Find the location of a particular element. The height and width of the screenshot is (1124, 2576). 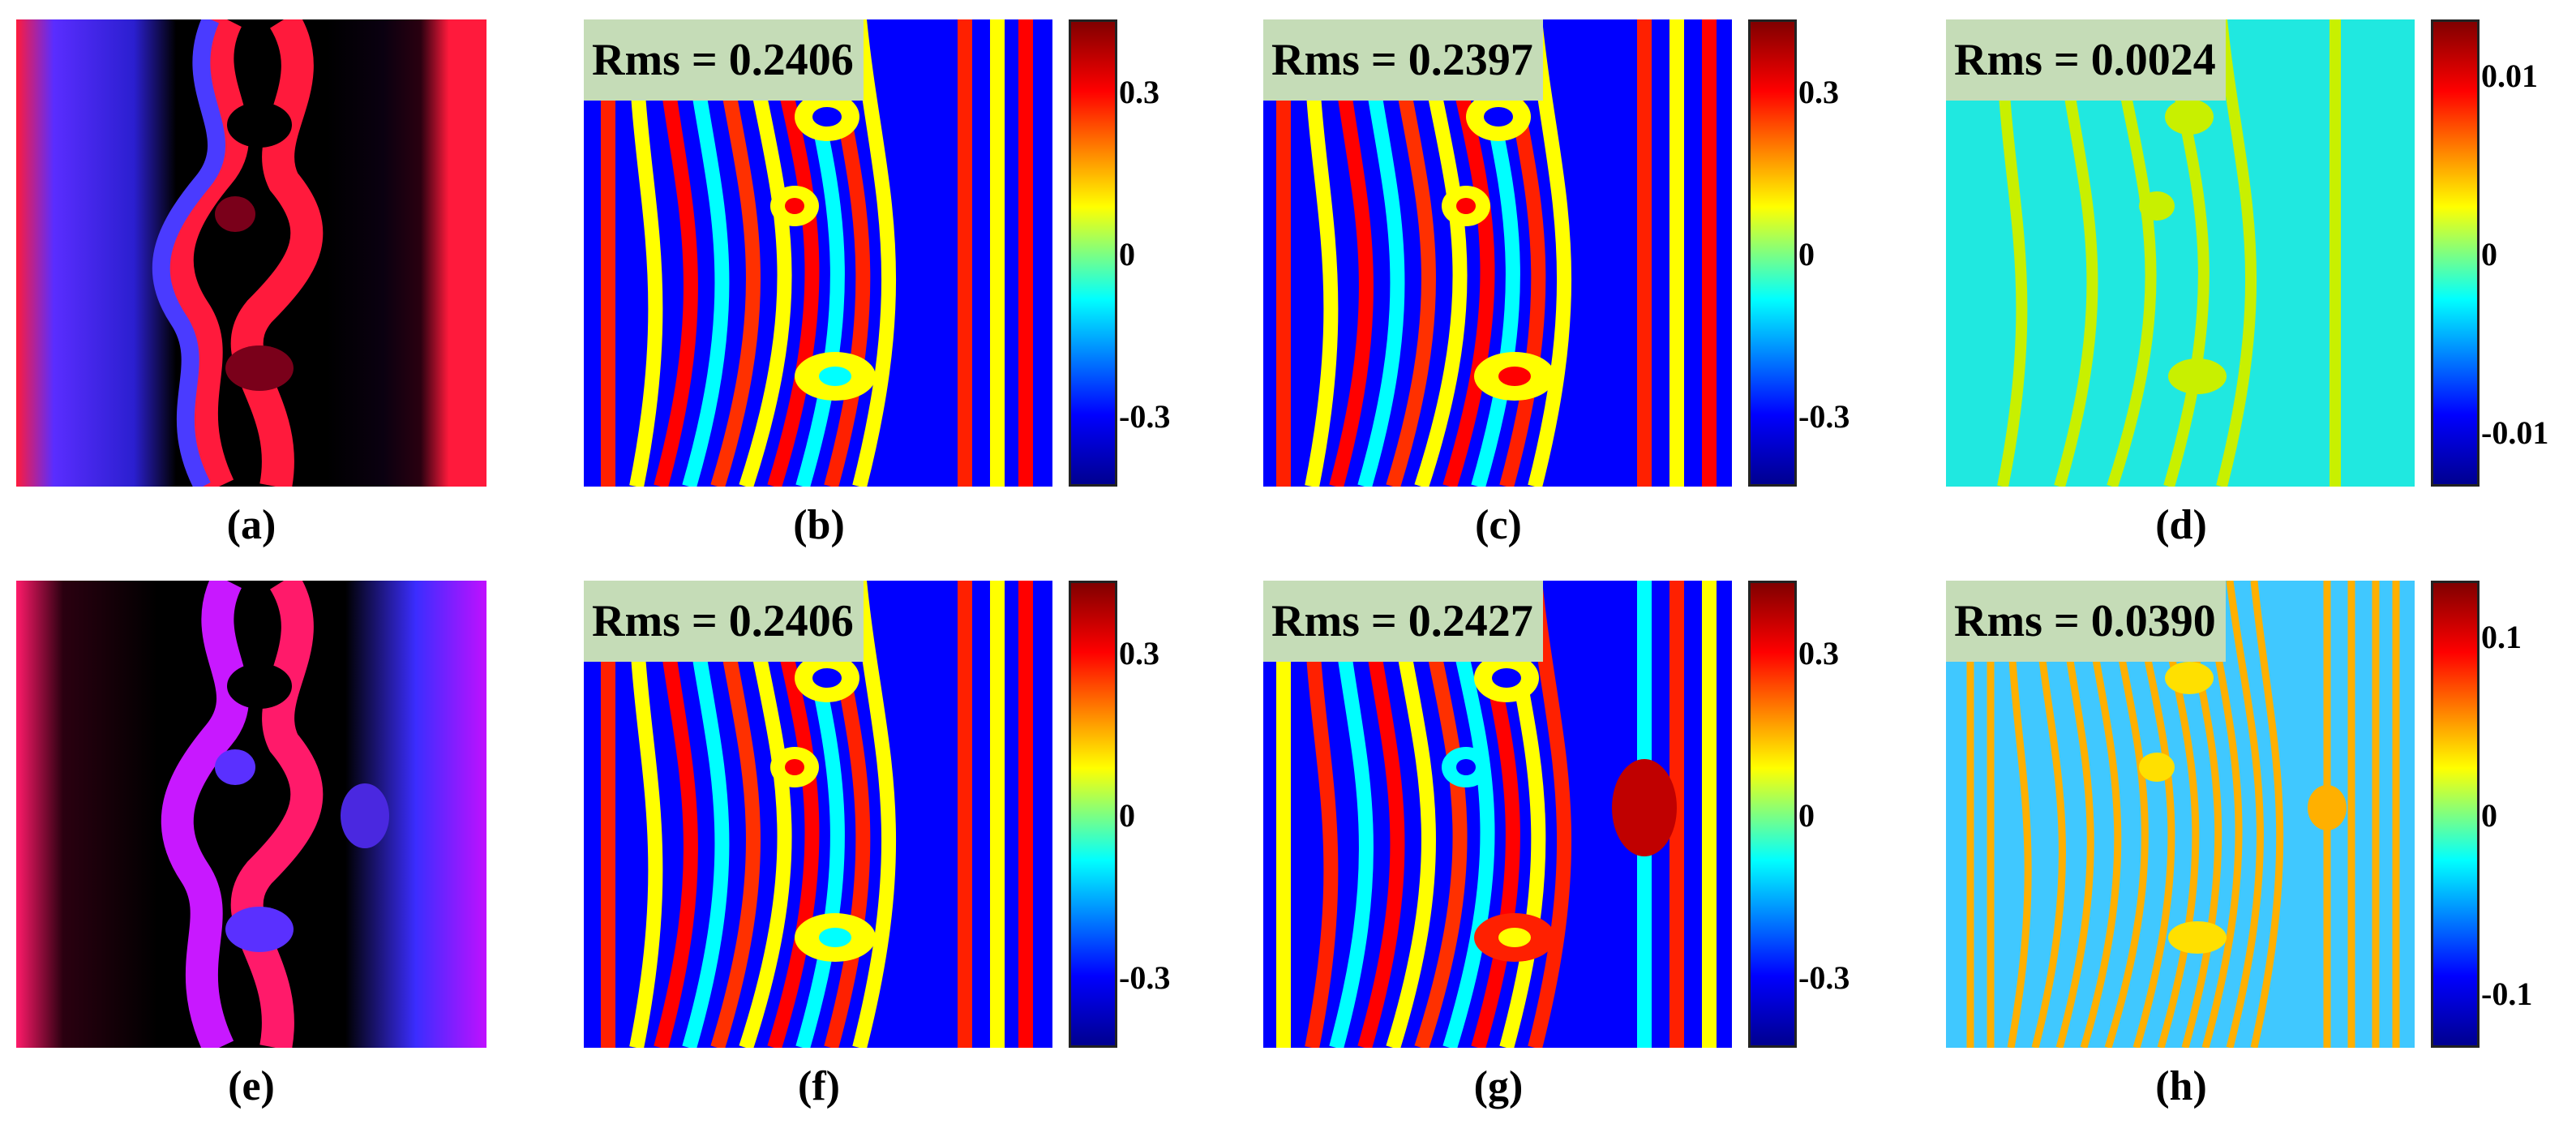

colorbar-tick: 0.1 is located at coordinates (2501, 637).